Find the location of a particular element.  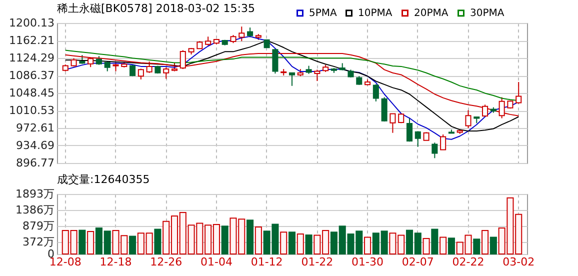

y-tick-label: 1048.45 is located at coordinates (31, 93).